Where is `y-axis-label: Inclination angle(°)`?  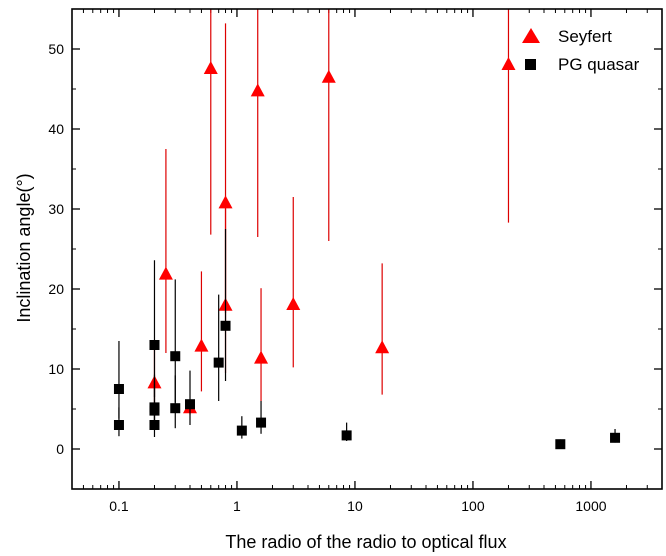 y-axis-label: Inclination angle(°) is located at coordinates (24, 247).